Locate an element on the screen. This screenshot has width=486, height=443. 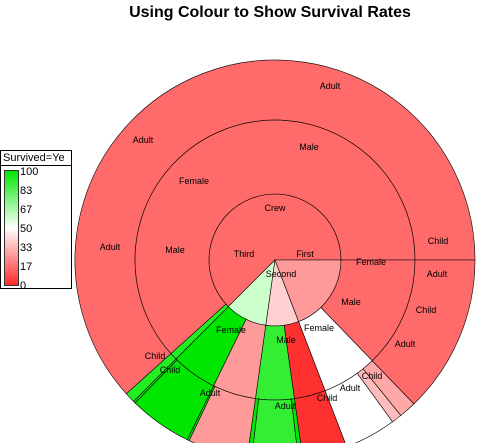
label-crew-male-adult: Adult is located at coordinates (330, 86).